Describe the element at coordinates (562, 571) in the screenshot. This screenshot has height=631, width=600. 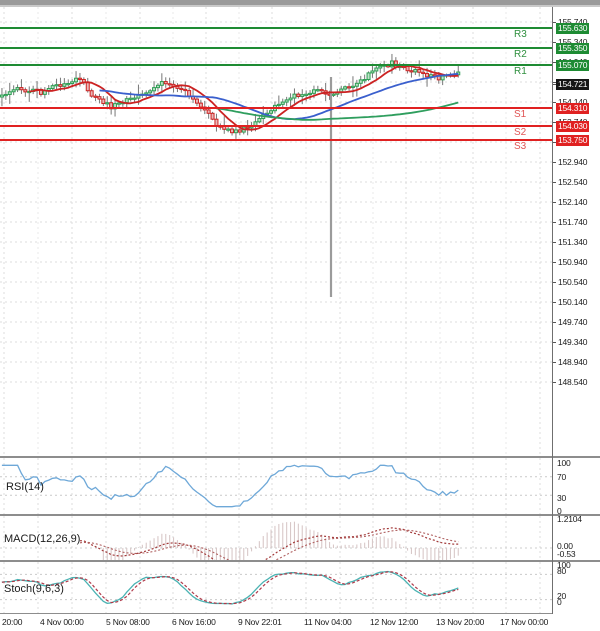
I see `subchart-2-tick-label: 80` at that location.